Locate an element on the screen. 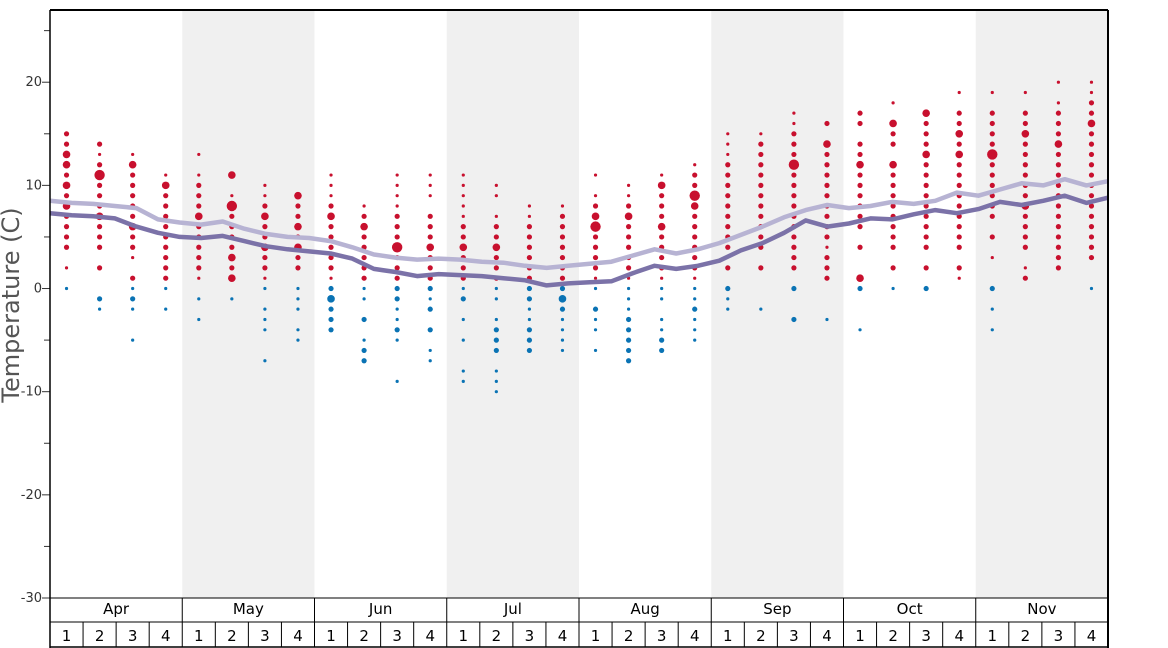  y-axis: -30 -20 -10 0 10 20 is located at coordinates (35, 318).